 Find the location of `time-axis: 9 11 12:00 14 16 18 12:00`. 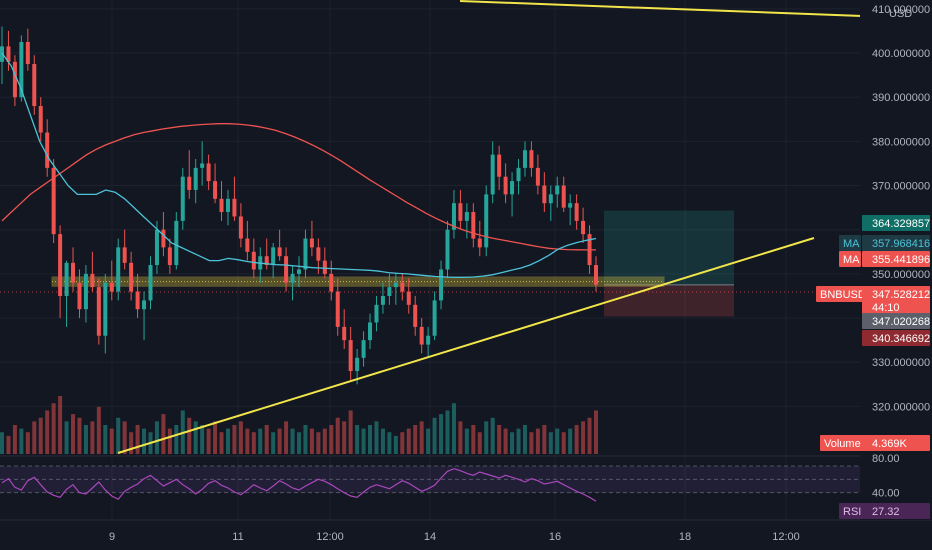

time-axis: 9 11 12:00 14 16 18 12:00 is located at coordinates (454, 537).